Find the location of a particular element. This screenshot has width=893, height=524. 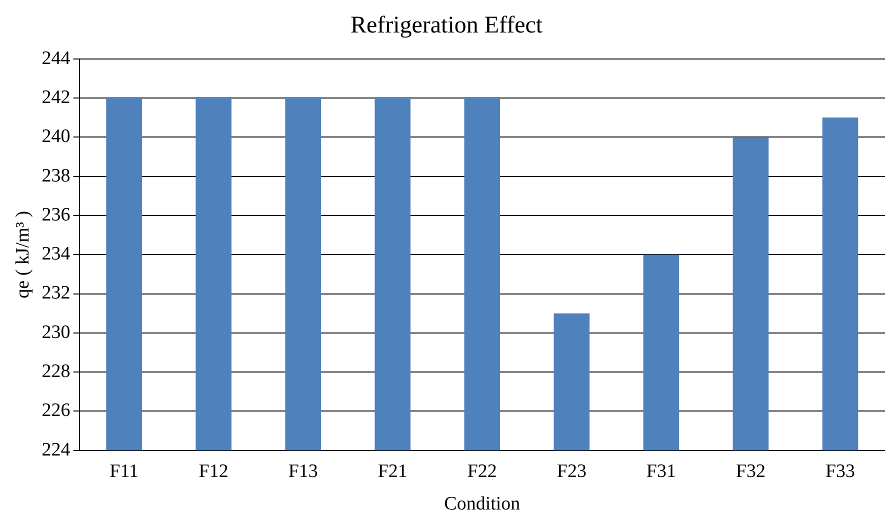

x-tick-label: F31 is located at coordinates (661, 471).